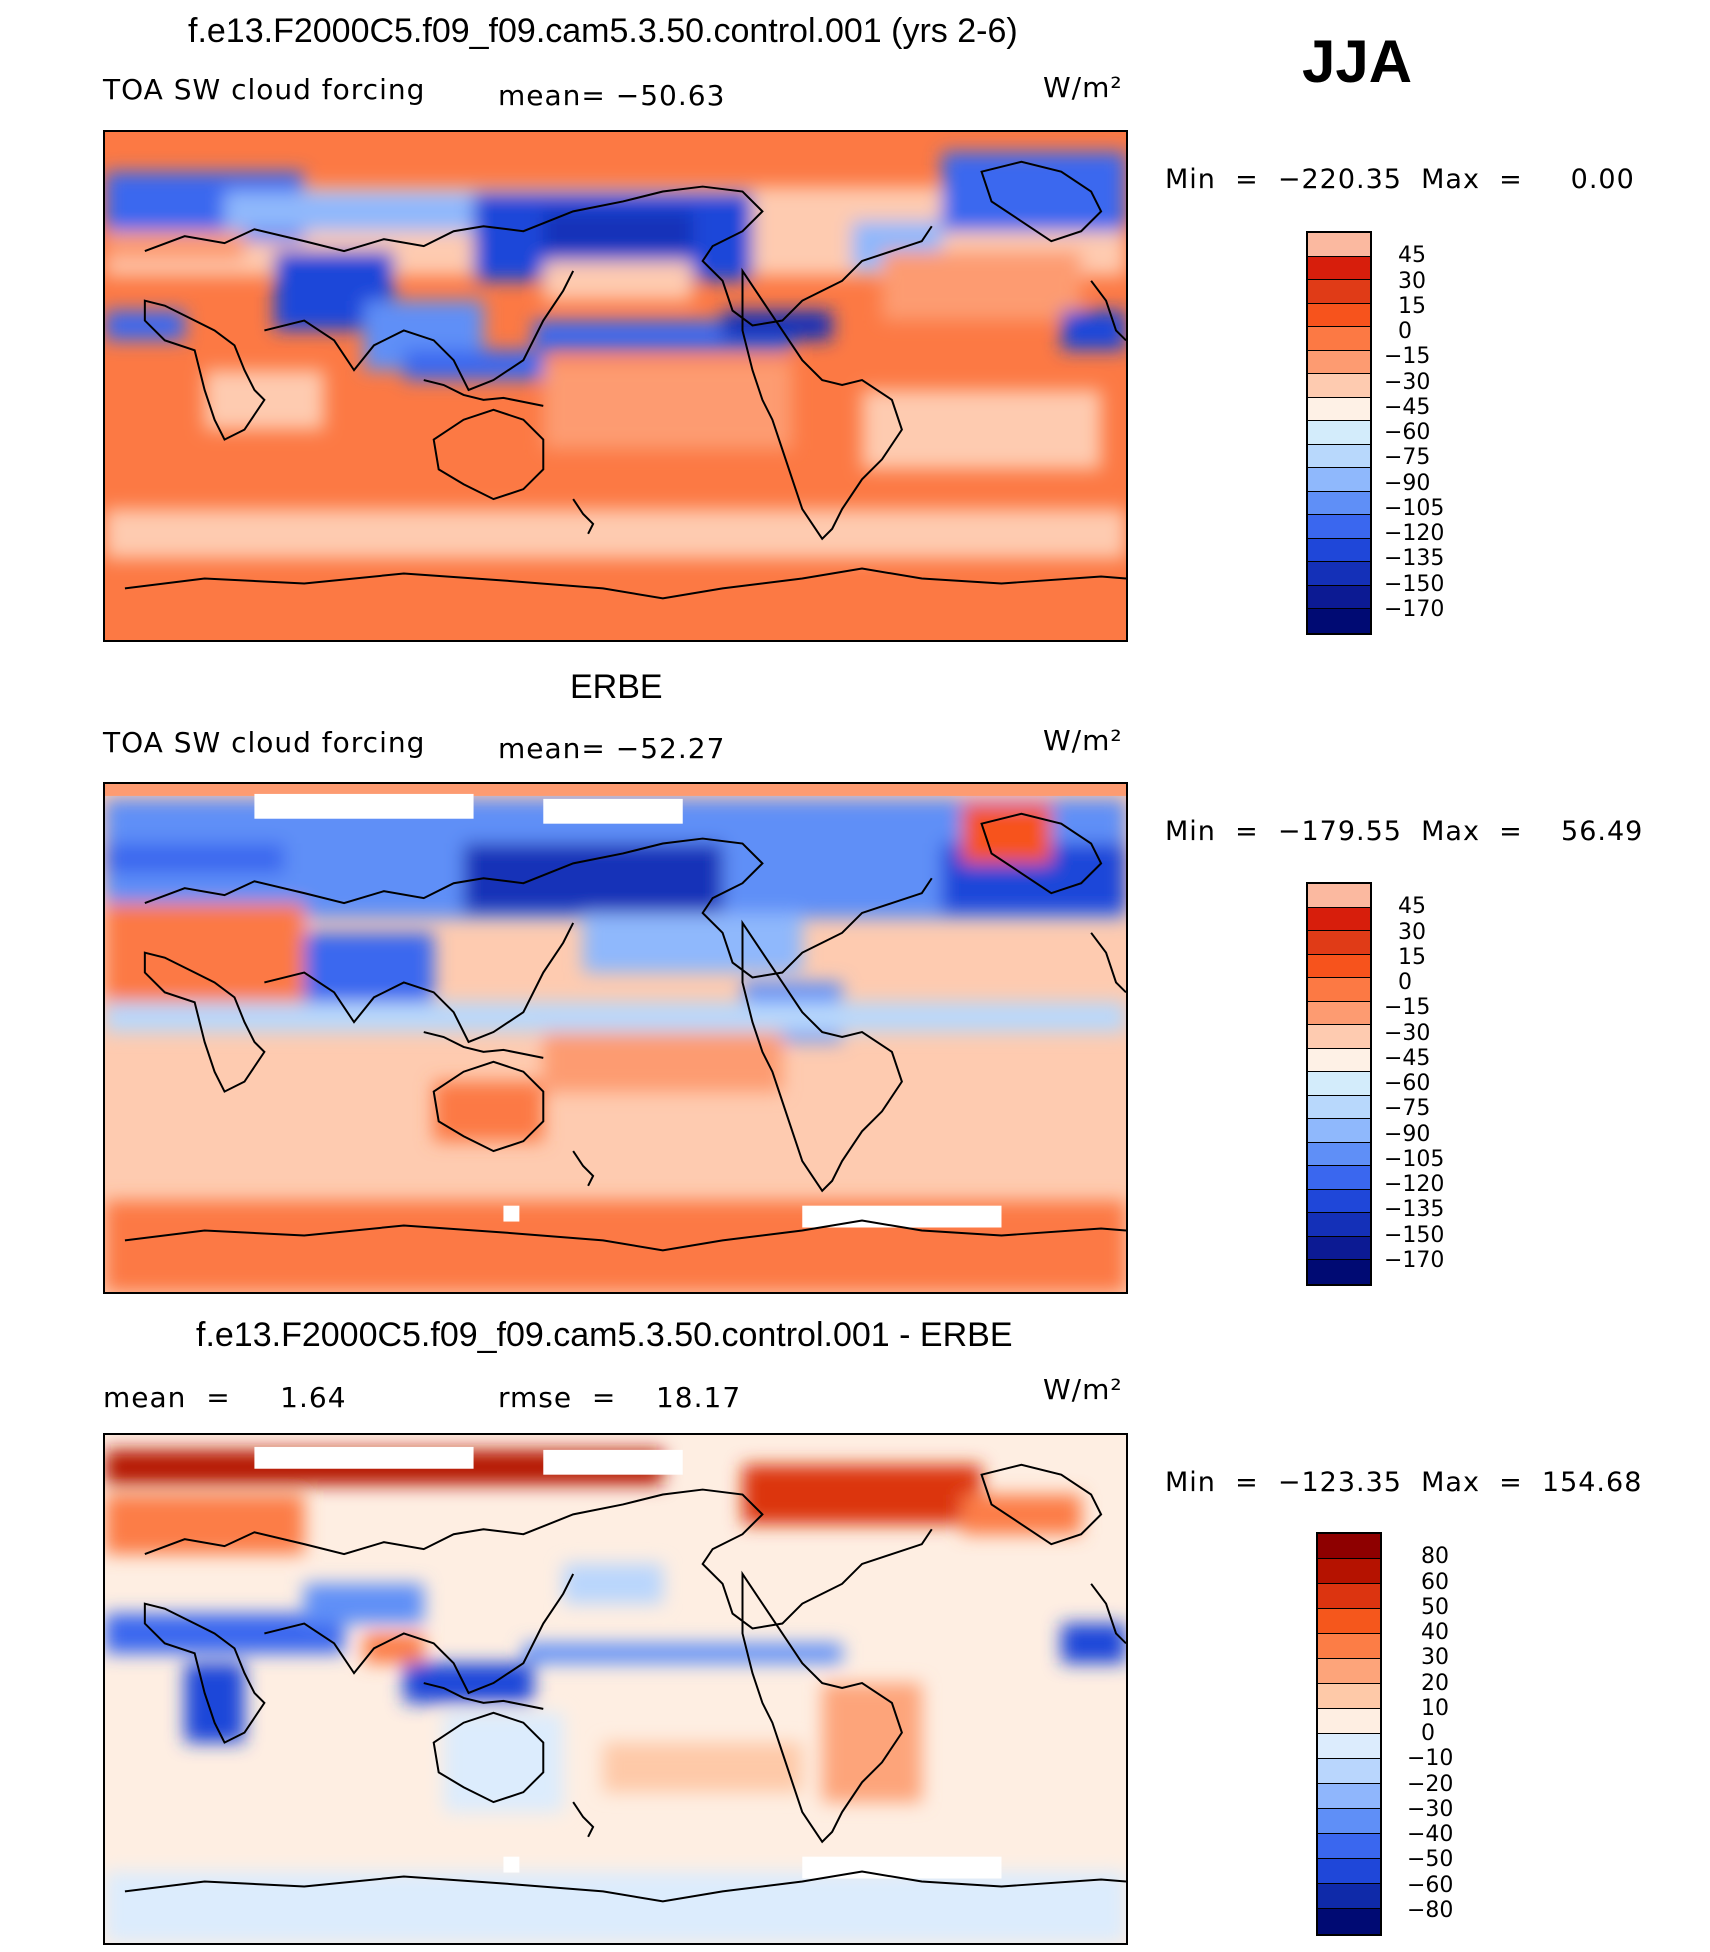 The height and width of the screenshot is (1952, 1710). What do you see at coordinates (1435, 1708) in the screenshot?
I see `colorbar-tick-label: 10` at bounding box center [1435, 1708].